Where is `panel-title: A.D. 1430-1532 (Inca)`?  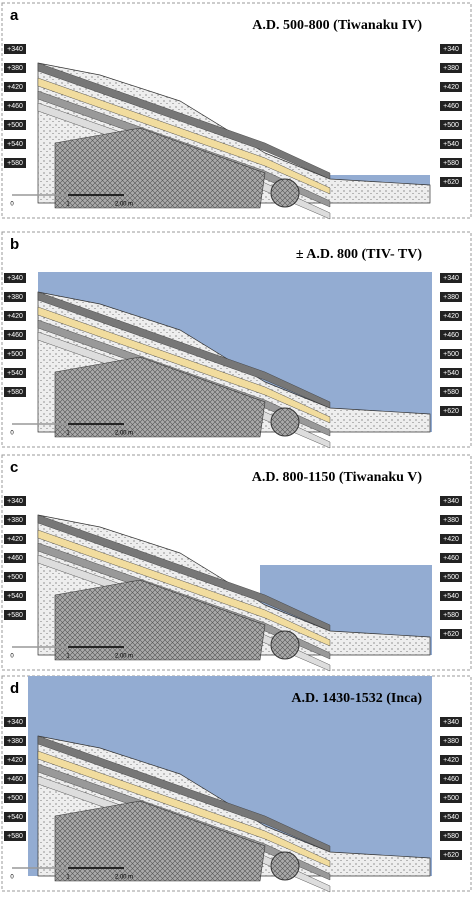 panel-title: A.D. 1430-1532 (Inca) is located at coordinates (356, 698).